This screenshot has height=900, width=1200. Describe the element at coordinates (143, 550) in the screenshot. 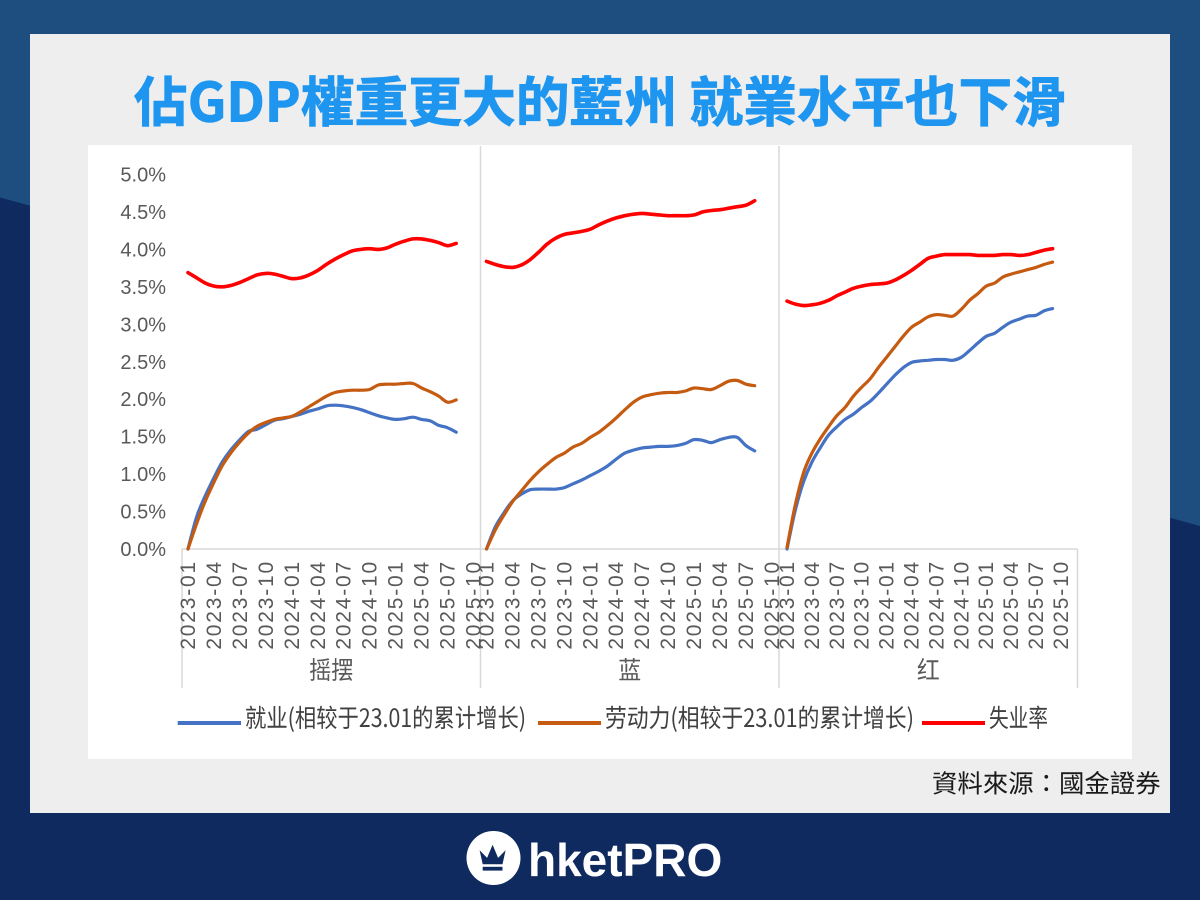

I see `svg-text: 0.0%` at that location.